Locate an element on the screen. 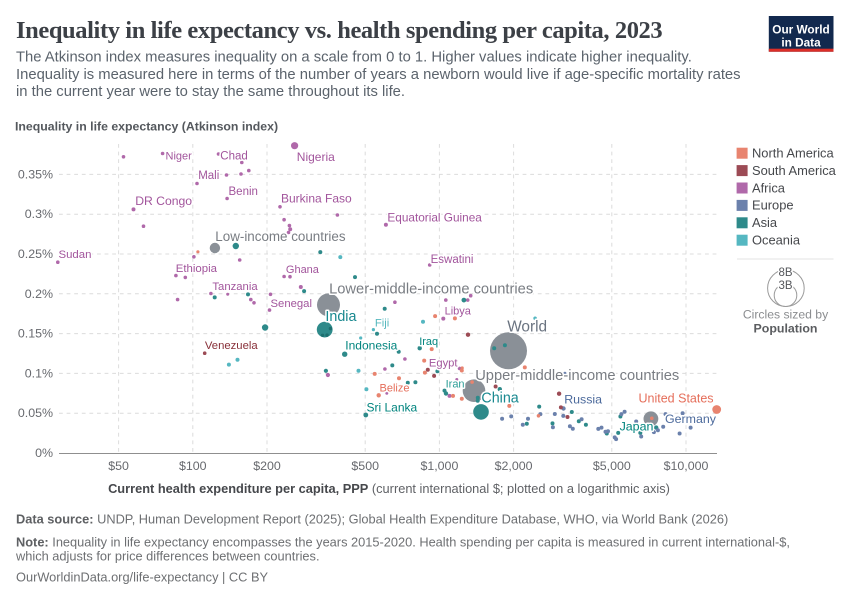 This screenshot has width=850, height=600. svg-text: 8B is located at coordinates (785, 273).